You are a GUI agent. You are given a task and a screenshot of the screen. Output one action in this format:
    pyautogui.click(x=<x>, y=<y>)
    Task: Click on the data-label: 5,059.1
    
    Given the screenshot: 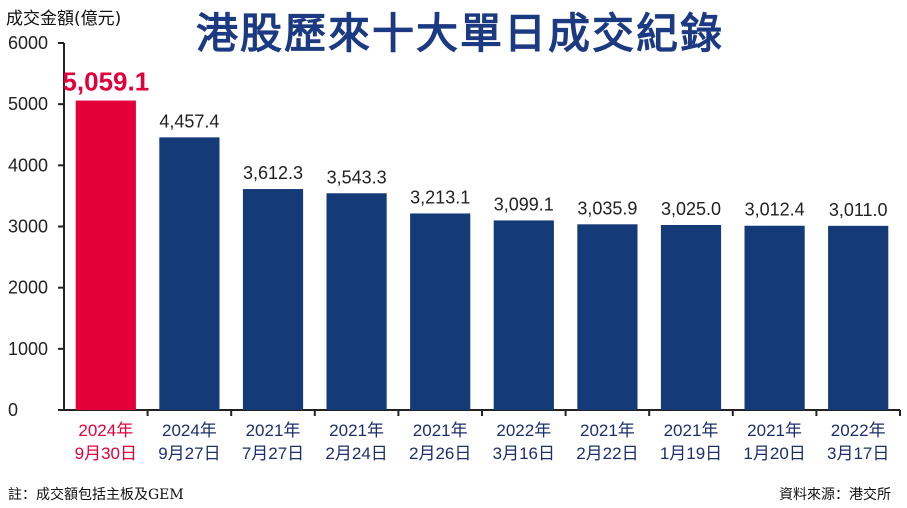 What is the action you would take?
    pyautogui.click(x=105, y=82)
    